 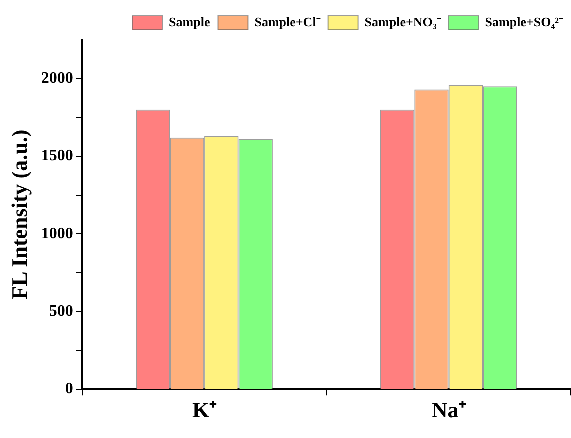 What do you see at coordinates (288, 22) in the screenshot?
I see `legend-label: Sample+Cl⁻` at bounding box center [288, 22].